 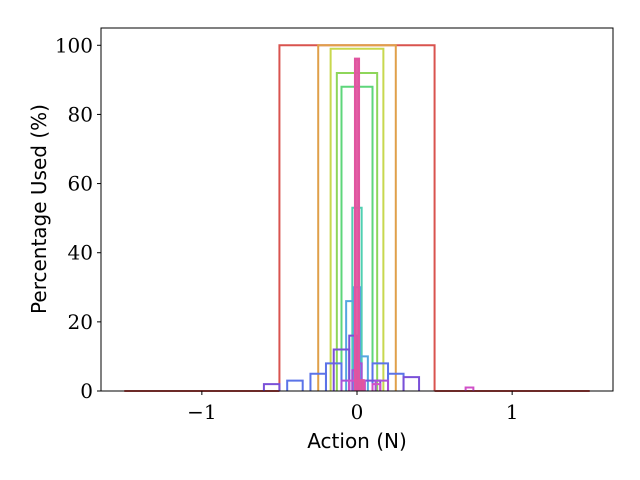 I want to click on y-tick-label-3: 60, so click(x=80, y=184).